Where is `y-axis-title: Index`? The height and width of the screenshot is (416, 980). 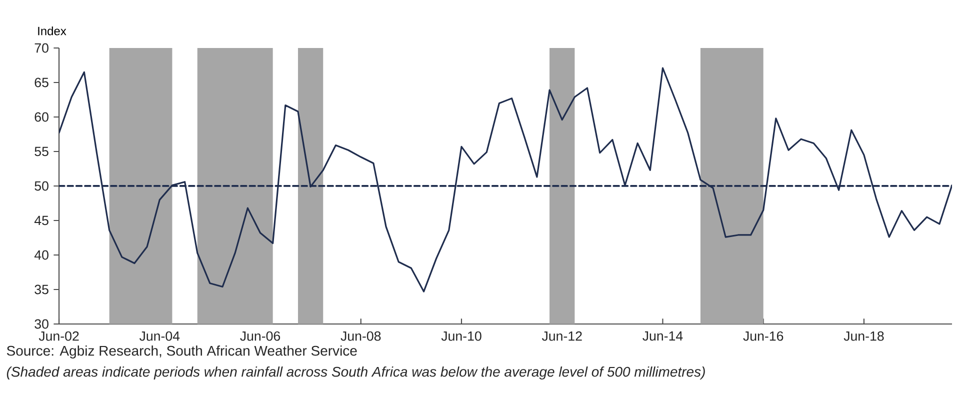
y-axis-title: Index is located at coordinates (52, 31).